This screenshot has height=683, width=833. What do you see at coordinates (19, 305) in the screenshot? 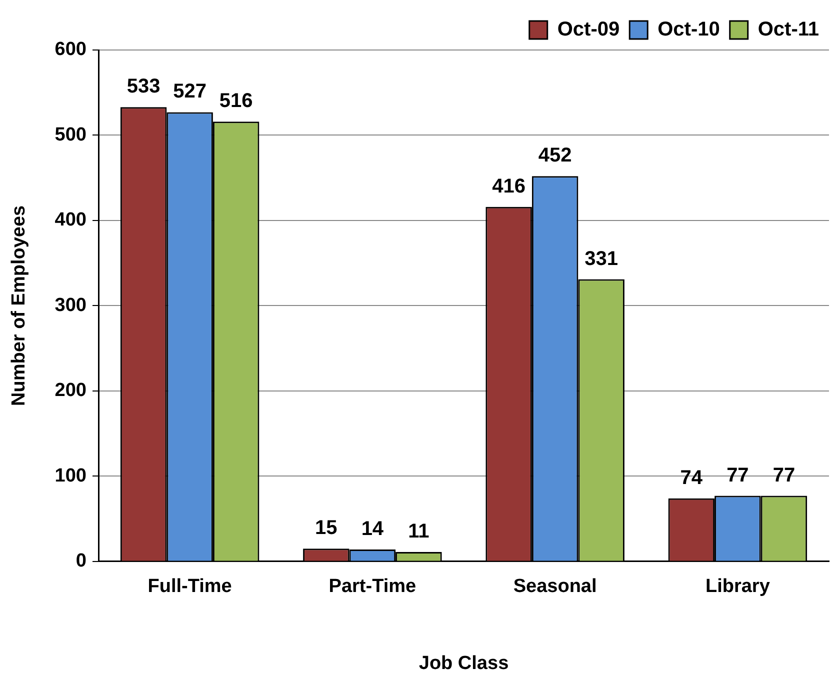
I see `y-axis-title: Number of Employees` at bounding box center [19, 305].